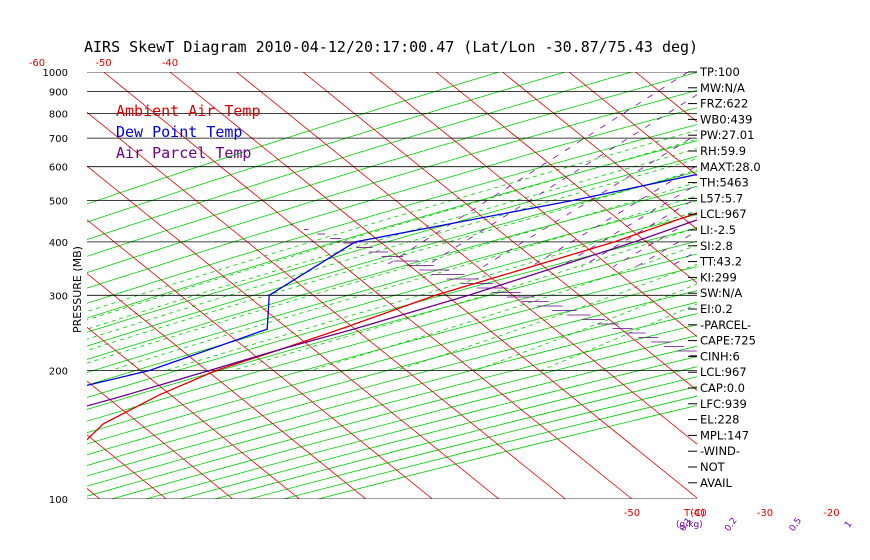 The width and height of the screenshot is (870, 560). What do you see at coordinates (170, 63) in the screenshot?
I see `top-temp-tick-label: -40` at bounding box center [170, 63].